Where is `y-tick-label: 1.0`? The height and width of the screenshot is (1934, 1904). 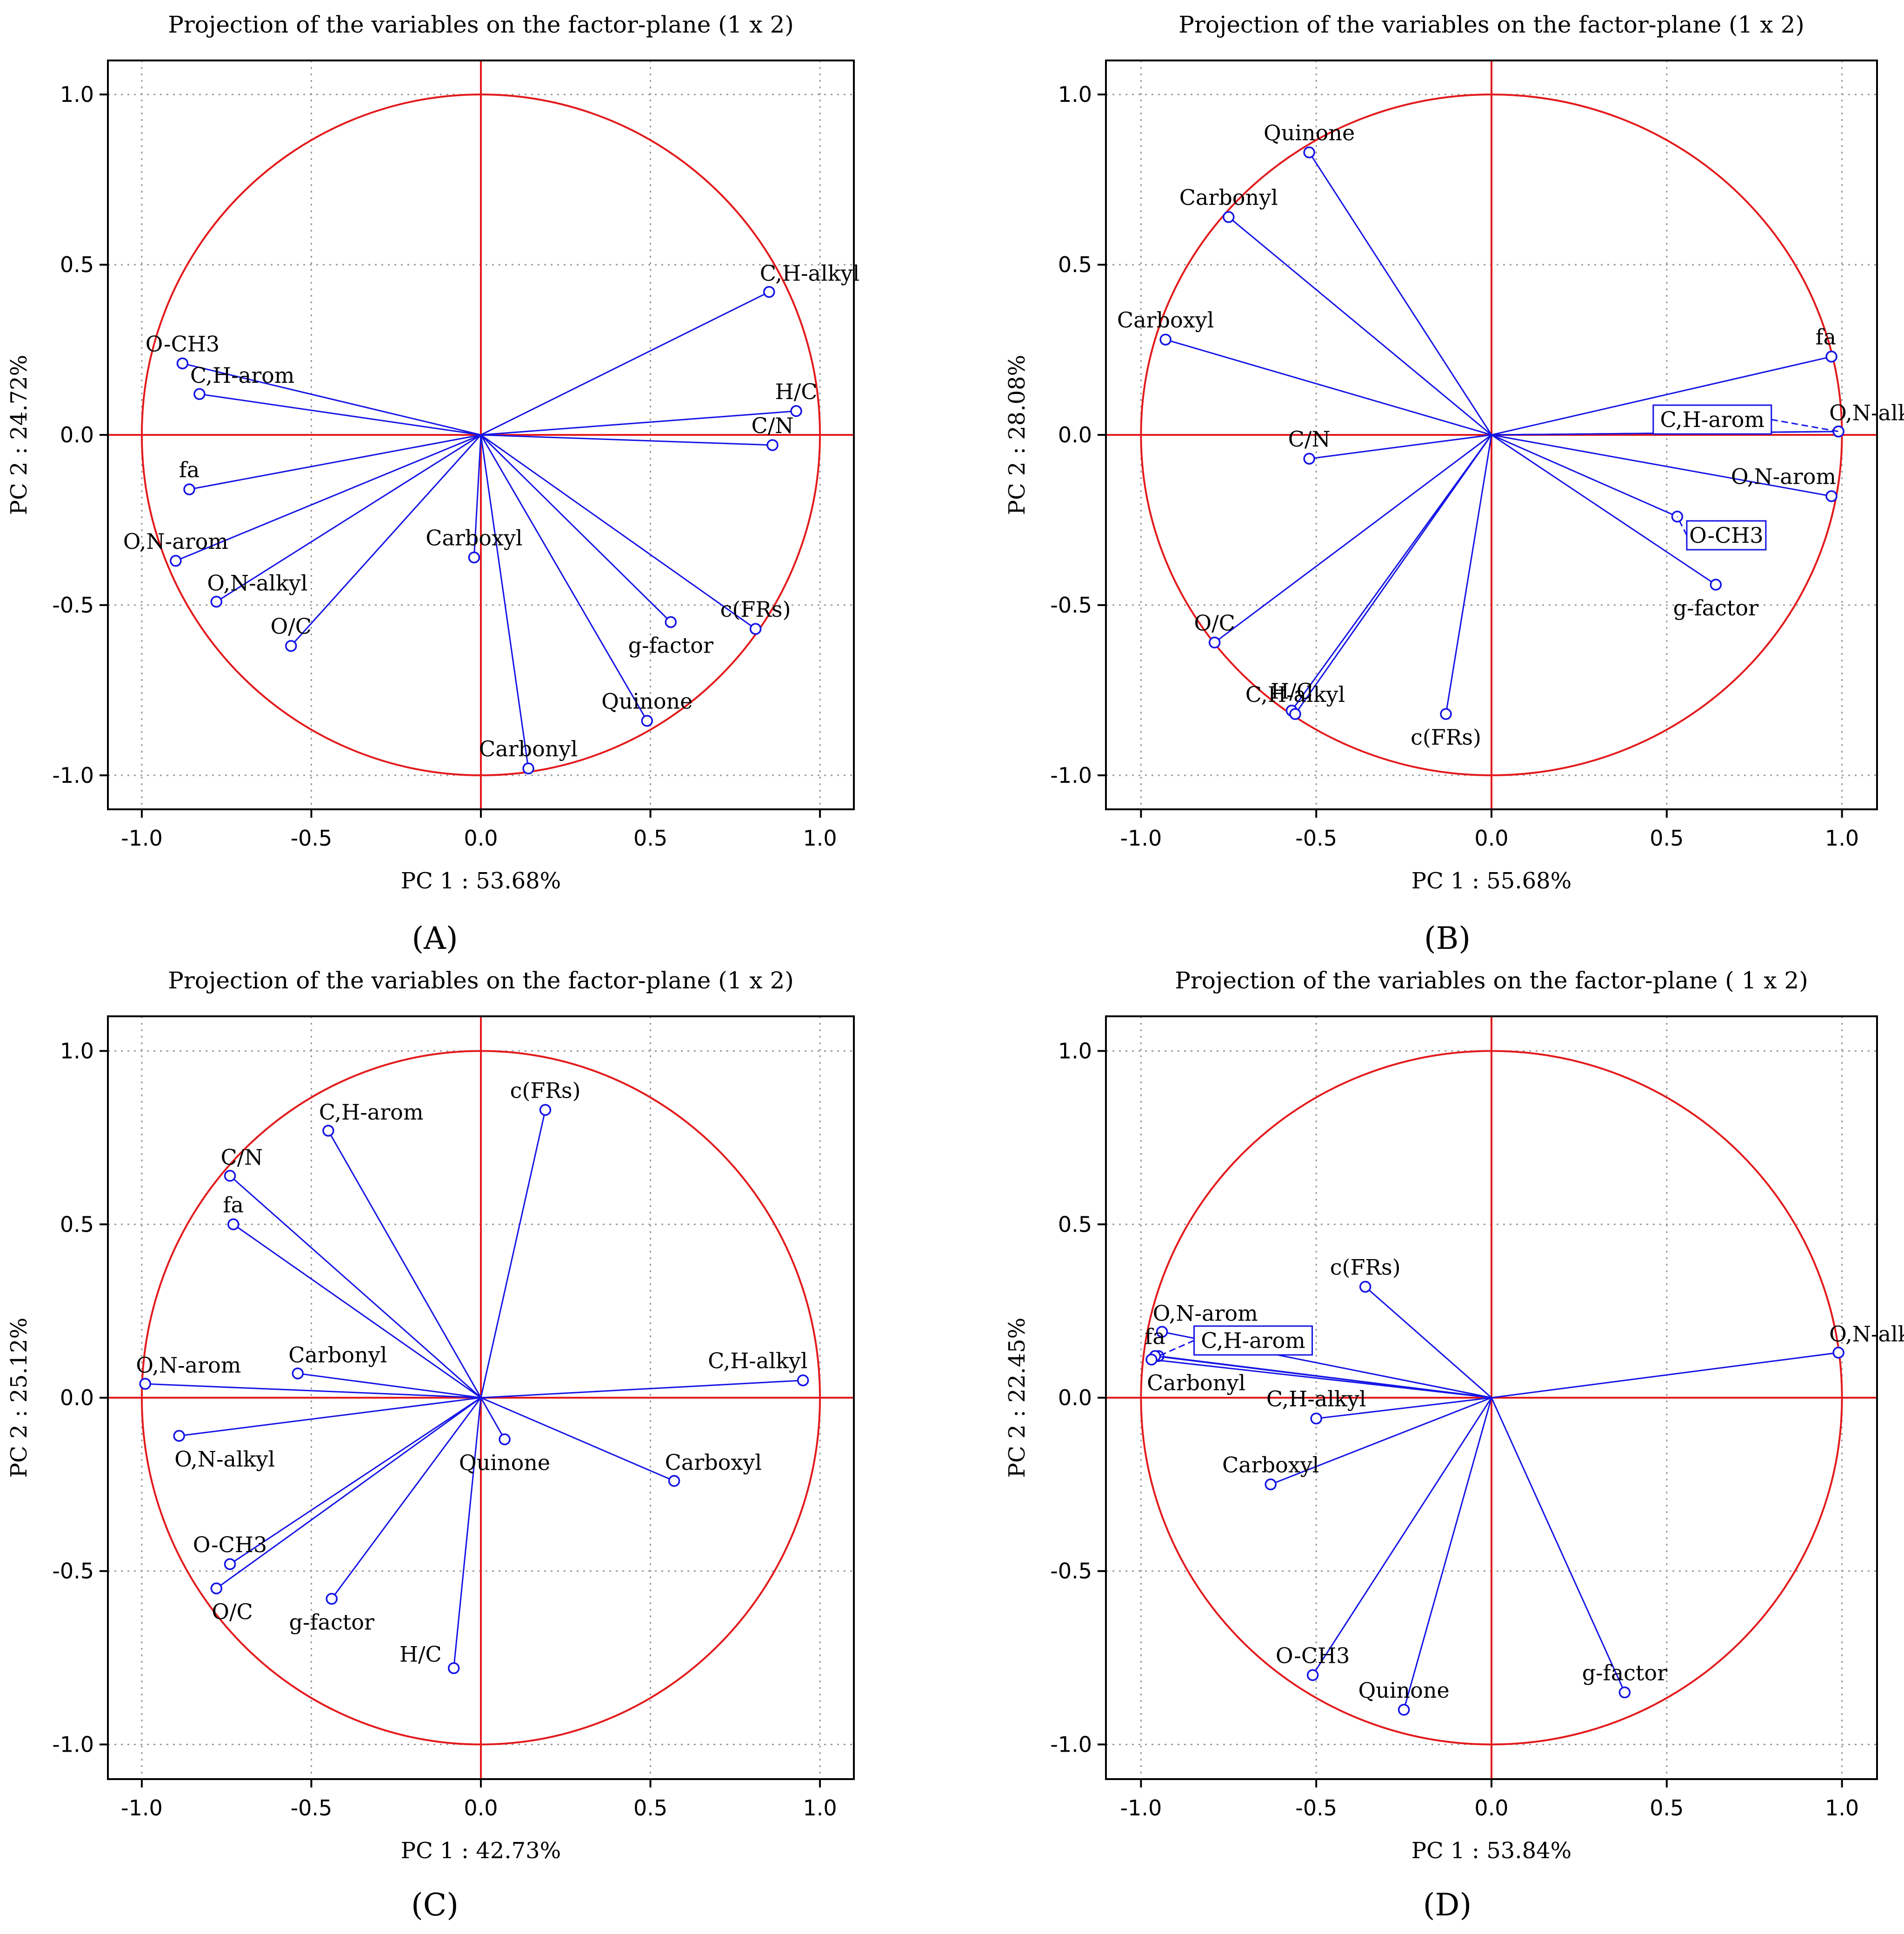
y-tick-label: 1.0 is located at coordinates (1075, 94).